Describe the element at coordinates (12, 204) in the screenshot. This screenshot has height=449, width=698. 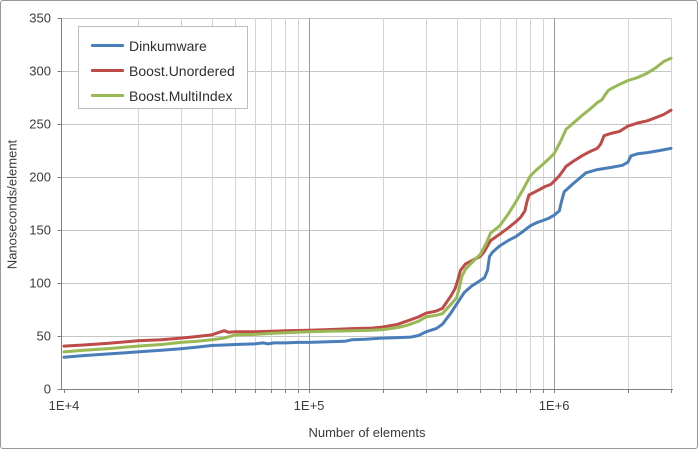
I see `y-axis-title: Nanoseconds/element` at that location.